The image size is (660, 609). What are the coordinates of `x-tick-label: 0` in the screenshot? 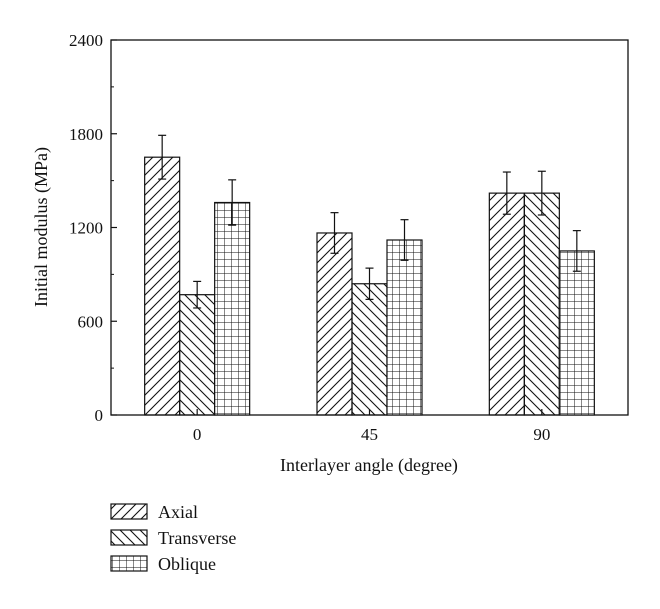 It's located at (197, 434).